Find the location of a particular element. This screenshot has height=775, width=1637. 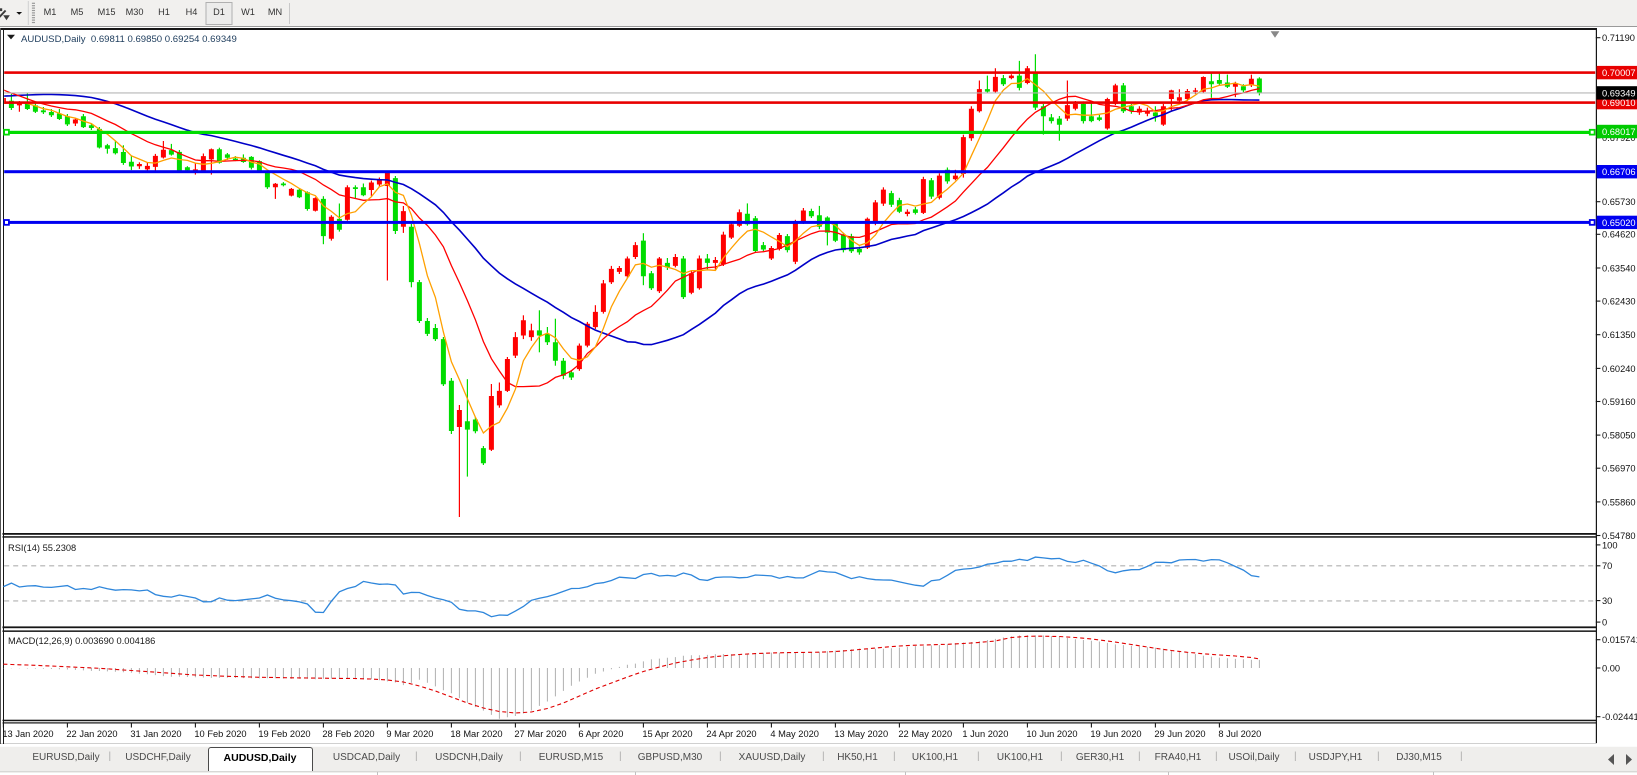

svg-text: 0.59160 is located at coordinates (1619, 402).